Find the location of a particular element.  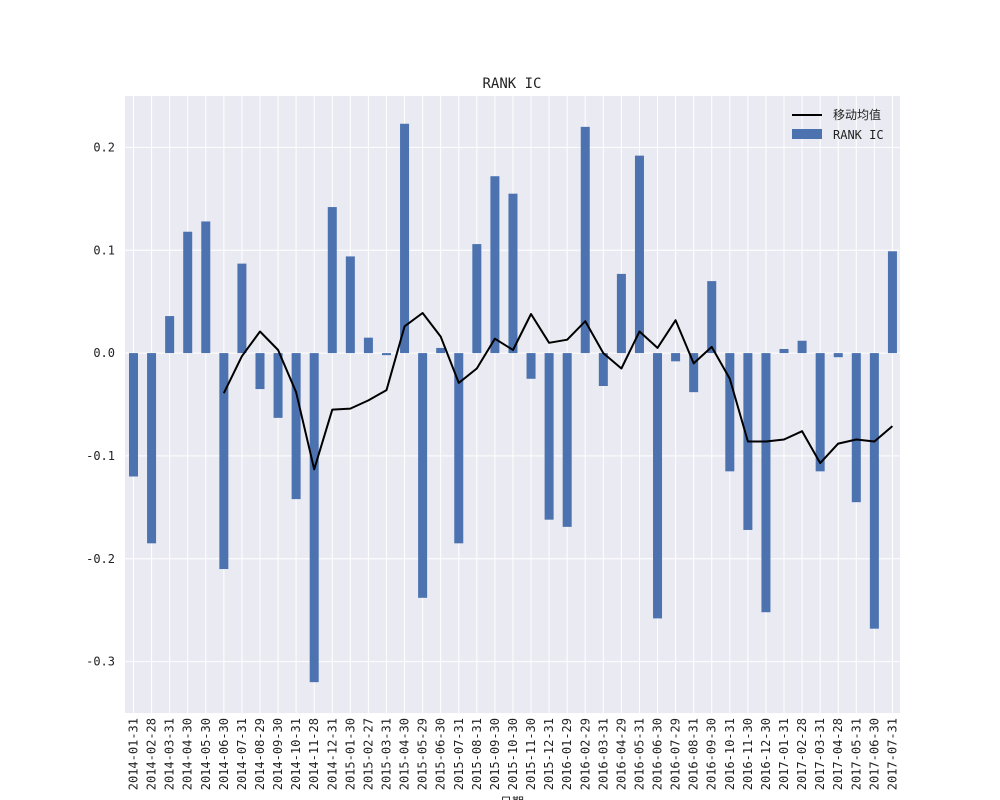

x-tick-label: 2016-09-30 is located at coordinates (712, 754).